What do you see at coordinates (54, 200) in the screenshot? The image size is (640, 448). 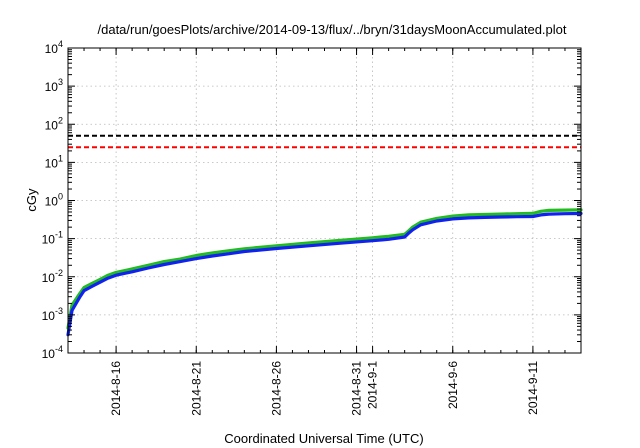 I see `y-tick-label: 10⁰` at bounding box center [54, 200].